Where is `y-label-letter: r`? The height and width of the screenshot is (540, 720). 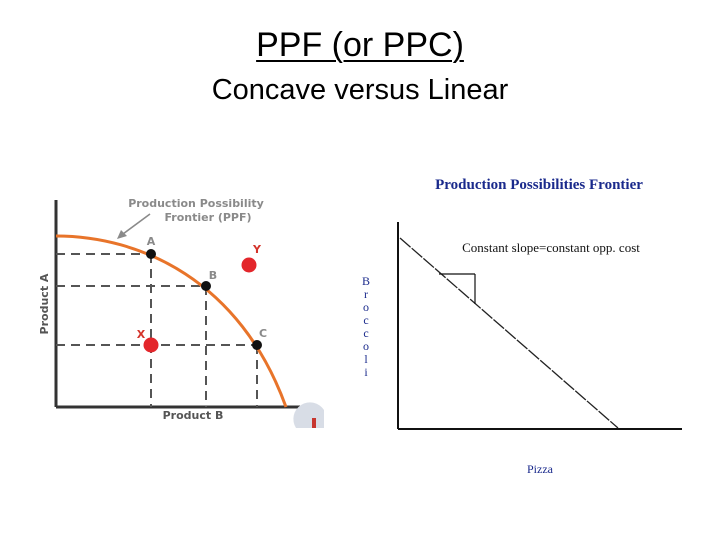
y-label-letter: r is located at coordinates (366, 294).